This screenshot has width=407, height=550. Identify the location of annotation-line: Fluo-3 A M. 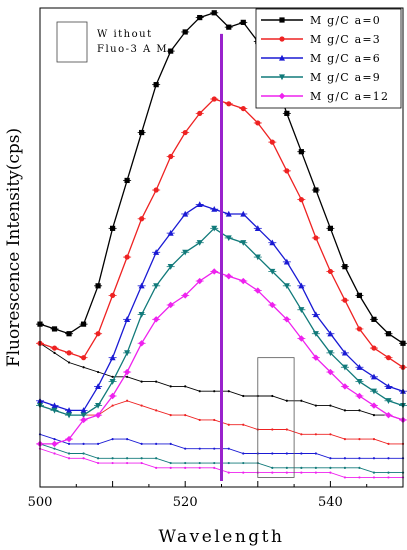
(132, 49).